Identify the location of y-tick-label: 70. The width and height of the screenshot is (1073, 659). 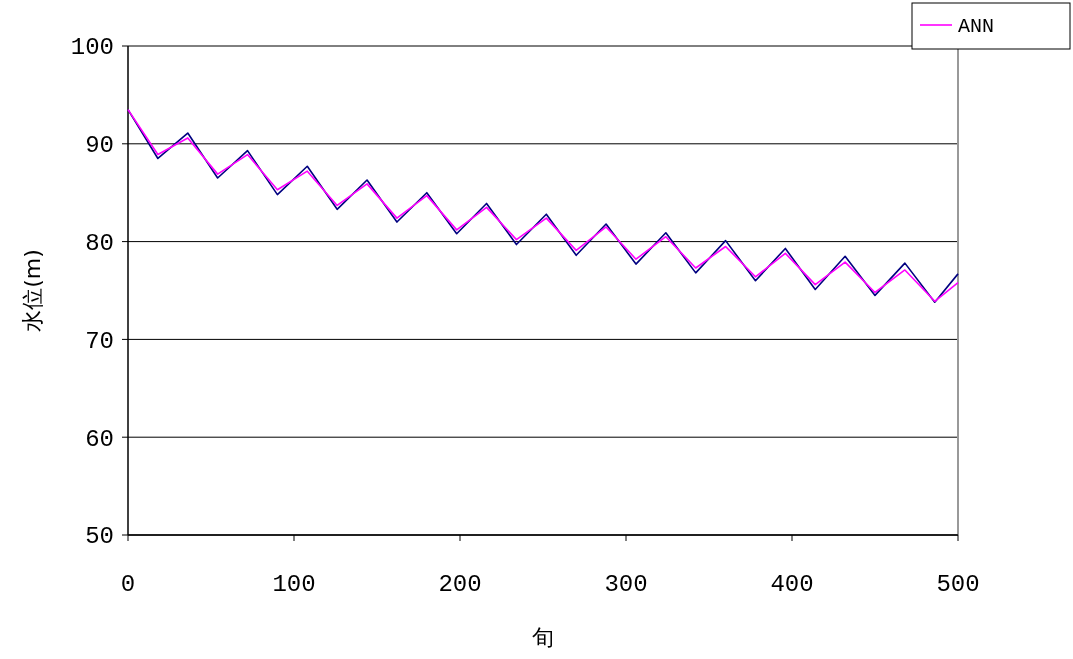
(99, 341).